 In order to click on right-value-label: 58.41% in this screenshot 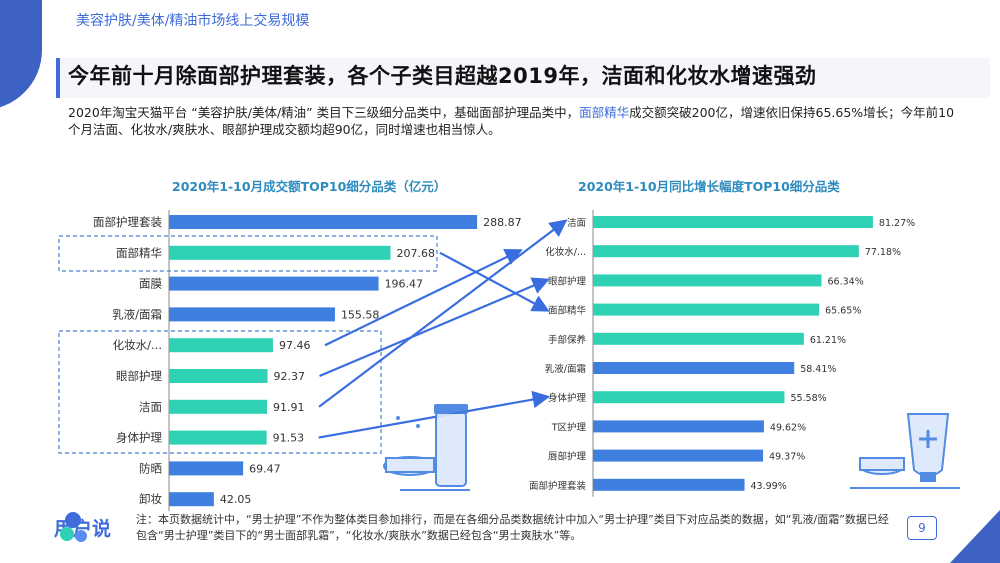, I will do `click(818, 369)`.